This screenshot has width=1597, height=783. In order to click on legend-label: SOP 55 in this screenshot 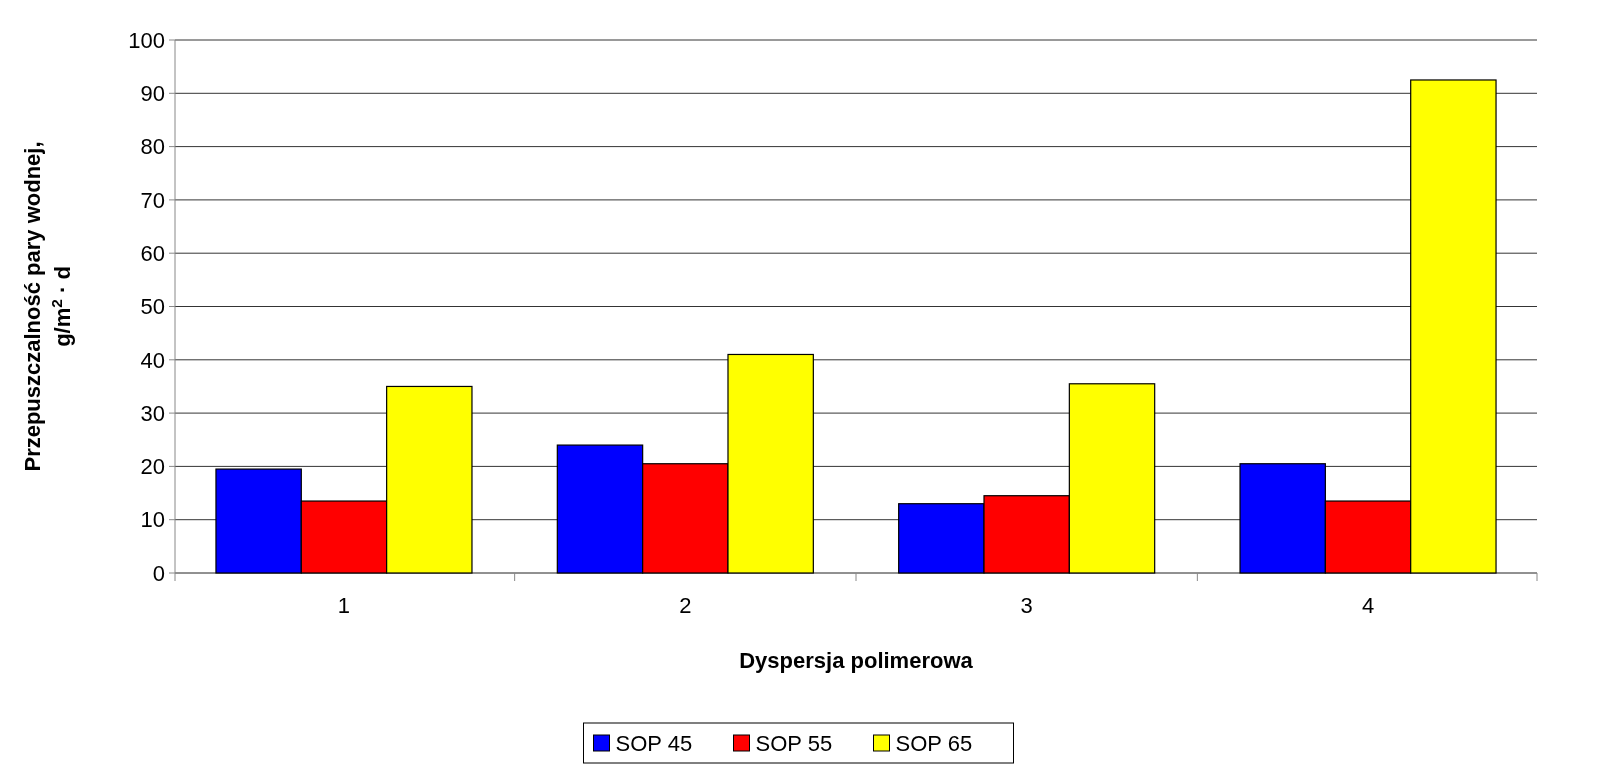, I will do `click(794, 743)`.